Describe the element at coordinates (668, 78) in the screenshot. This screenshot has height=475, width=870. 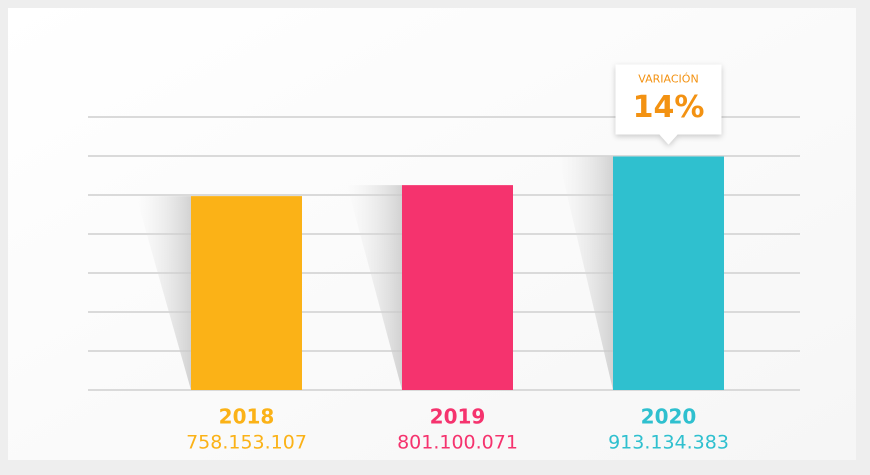
I see `callout-title: VARIACIÓN` at that location.